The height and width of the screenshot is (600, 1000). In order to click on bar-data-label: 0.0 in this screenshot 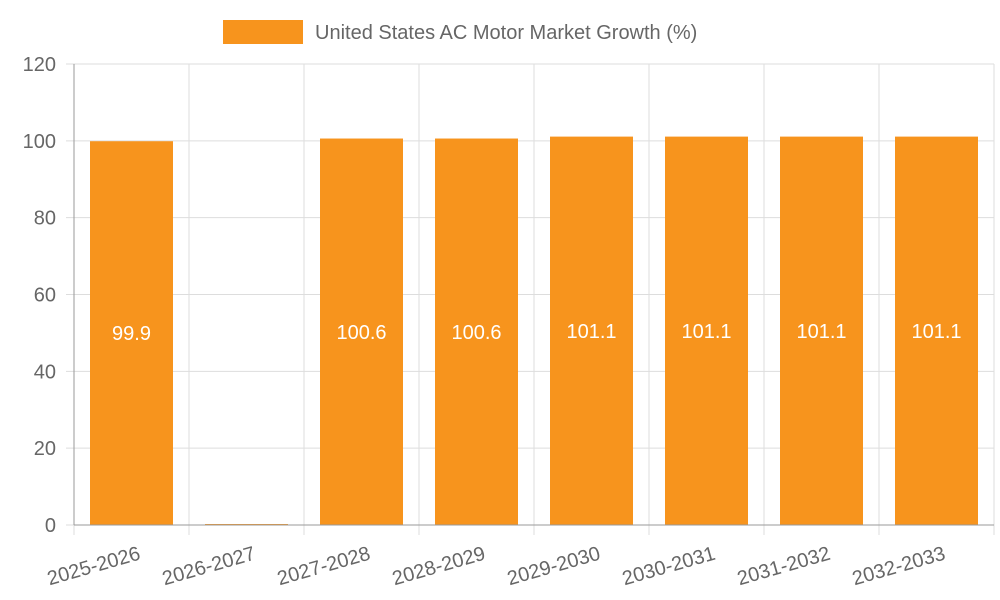, I will do `click(247, 517)`.